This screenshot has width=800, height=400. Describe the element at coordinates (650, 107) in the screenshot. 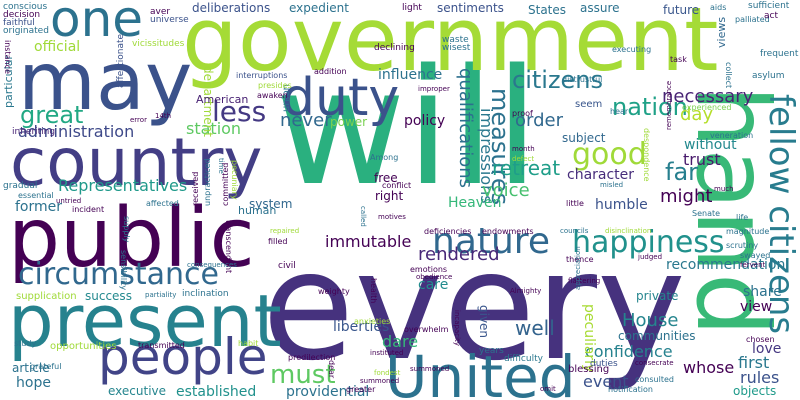

I see `word-nation: nation` at that location.